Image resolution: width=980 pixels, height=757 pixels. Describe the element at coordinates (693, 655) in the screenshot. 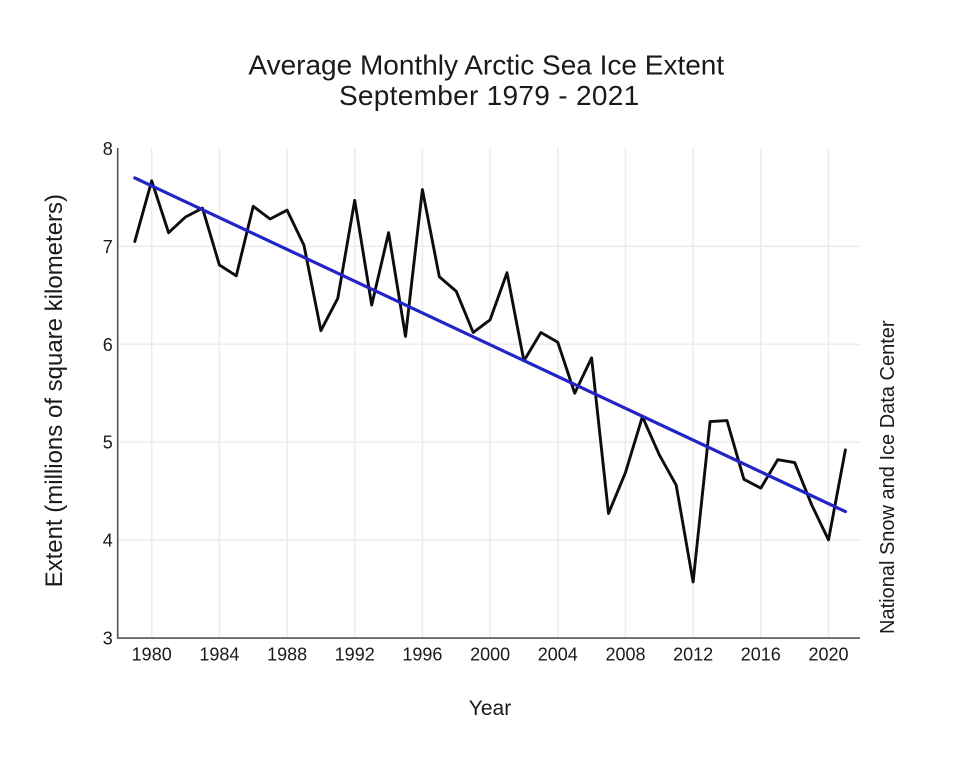

I see `svg-text: 2012` at that location.